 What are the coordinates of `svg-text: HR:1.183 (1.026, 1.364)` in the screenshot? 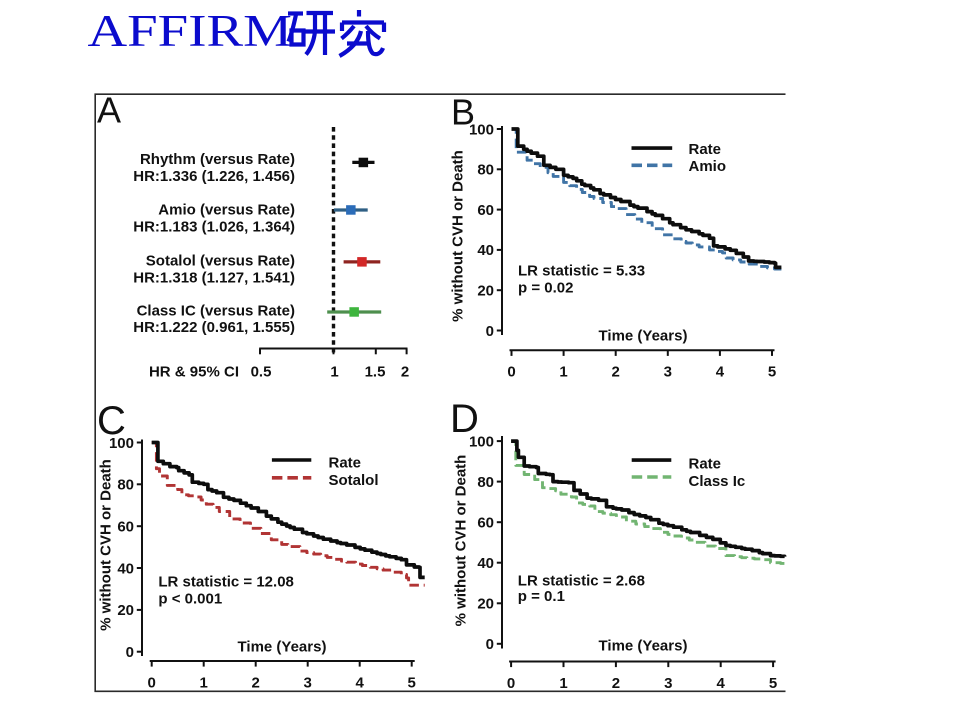 It's located at (214, 227).